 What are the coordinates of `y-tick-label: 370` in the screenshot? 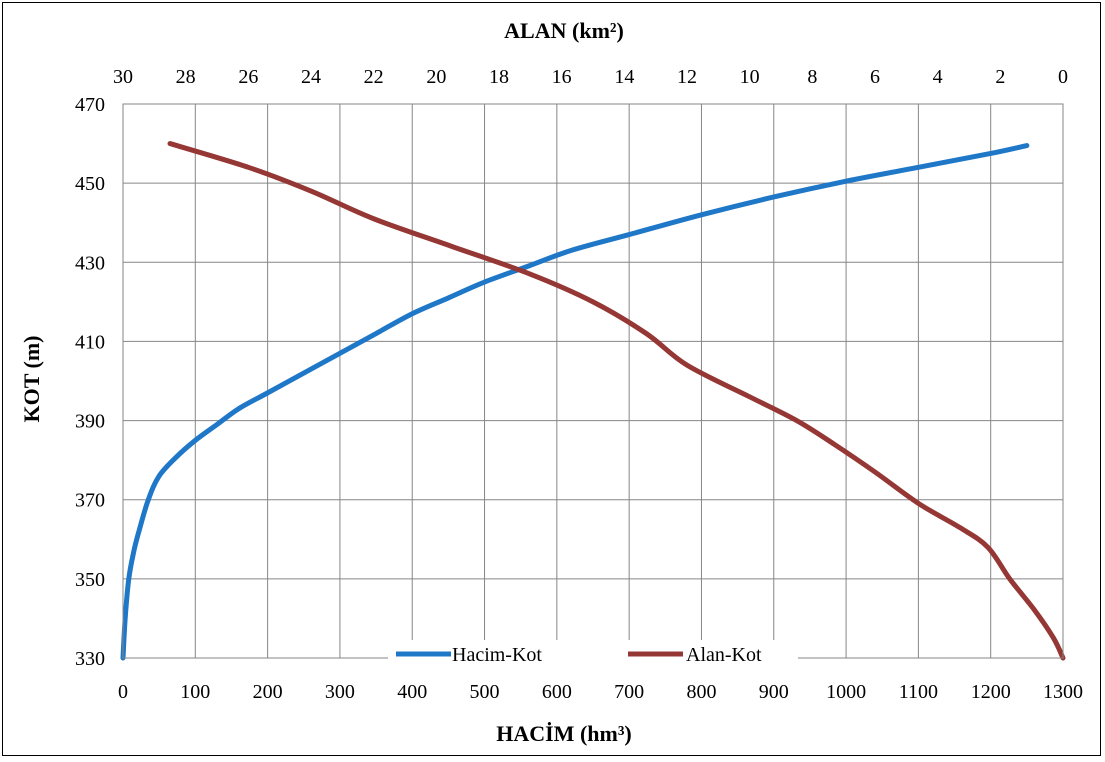 It's located at (90, 501).